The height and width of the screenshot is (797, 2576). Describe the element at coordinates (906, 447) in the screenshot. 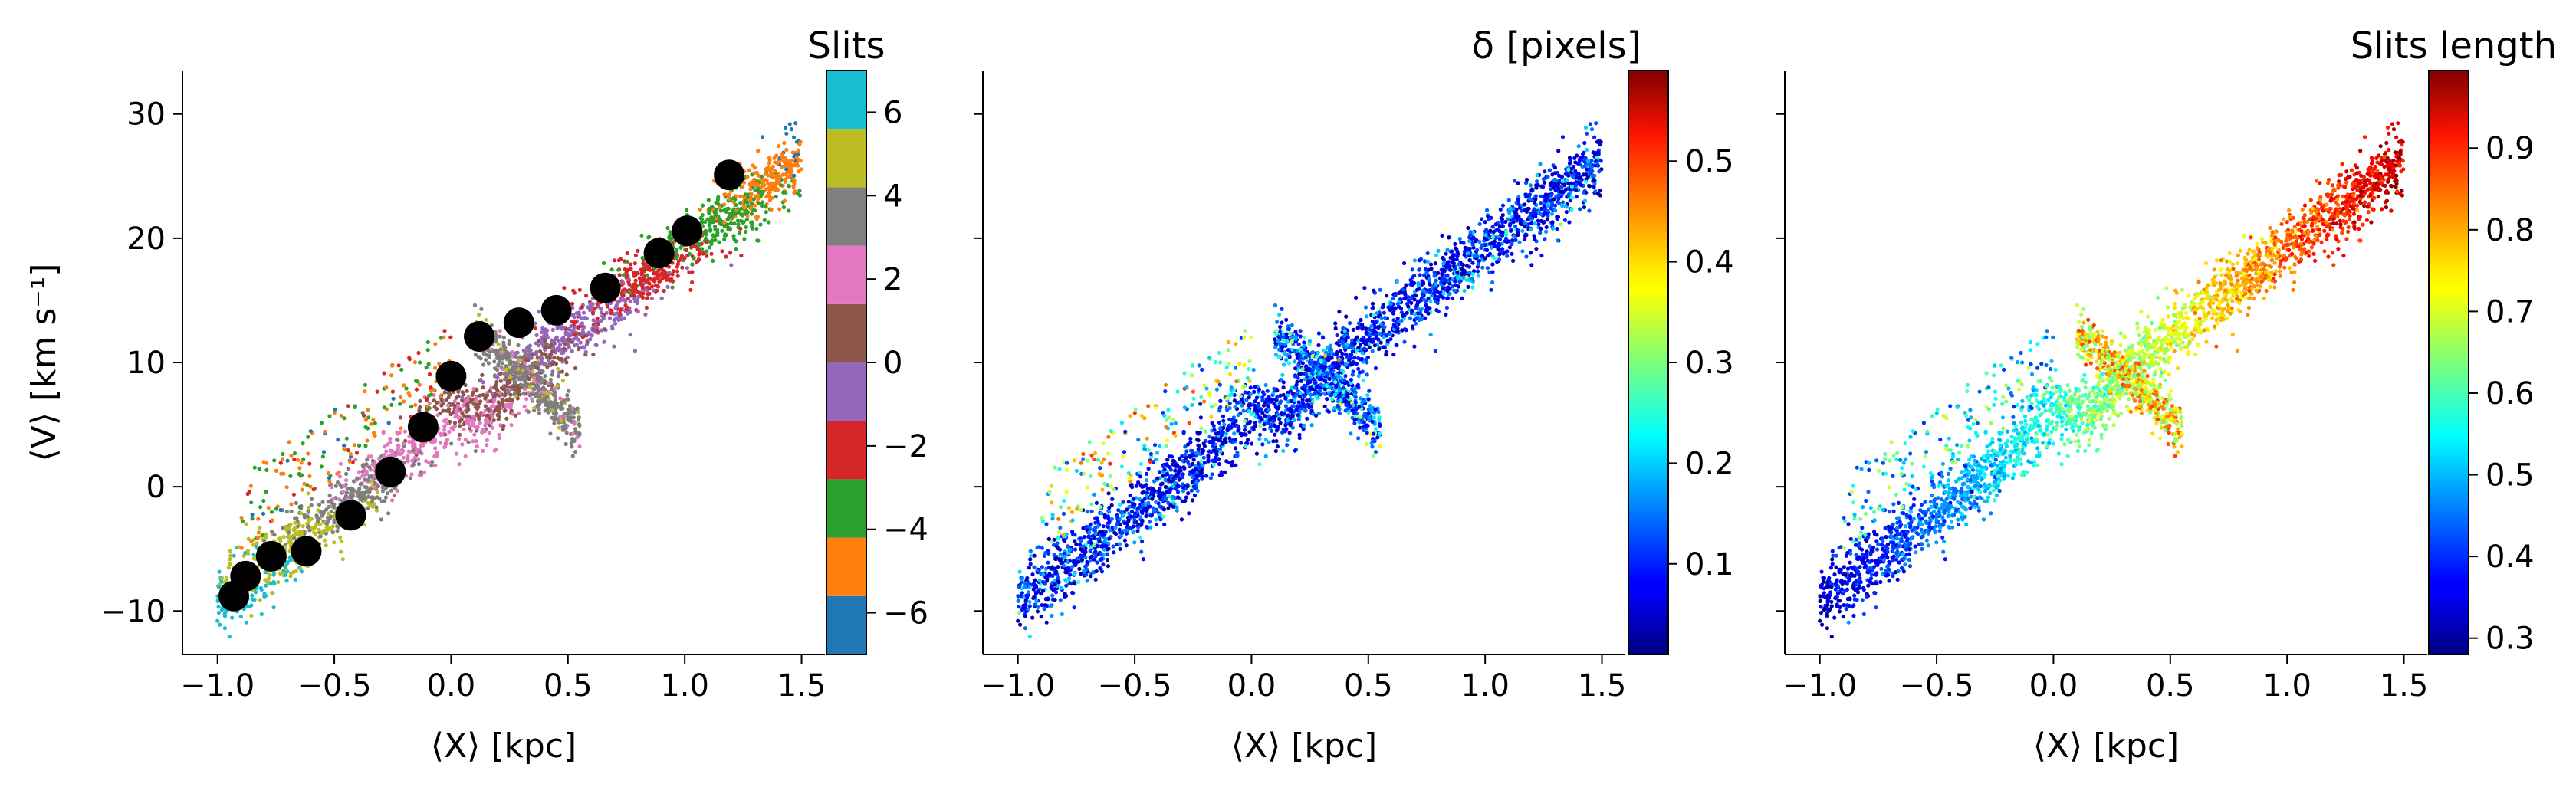

I see `colorbar-tick-label: −2` at that location.